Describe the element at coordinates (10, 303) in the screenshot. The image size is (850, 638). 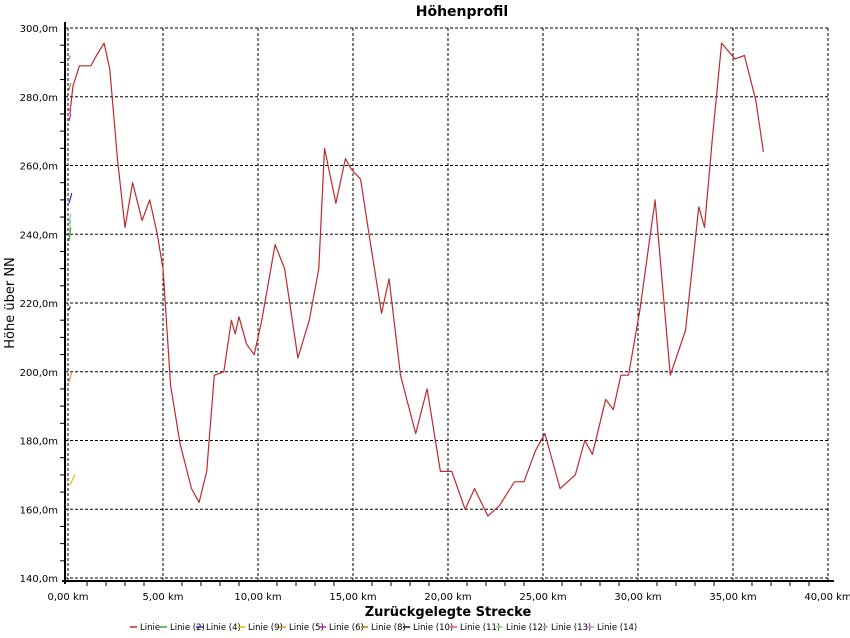
I see `y-axis-label: Höhe über NN` at that location.